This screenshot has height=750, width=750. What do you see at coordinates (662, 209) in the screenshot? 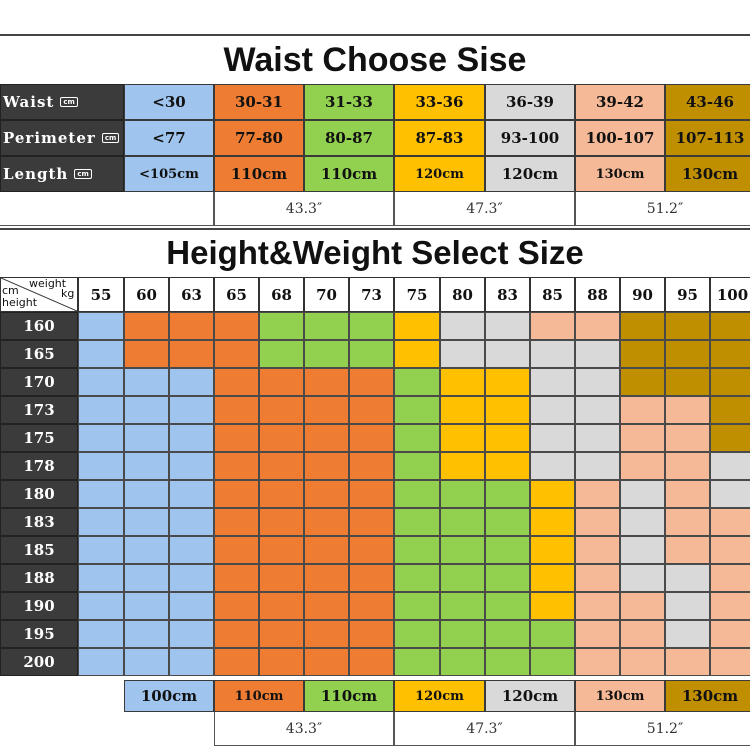
I see `waist-inch-label: 51.2″` at bounding box center [662, 209].